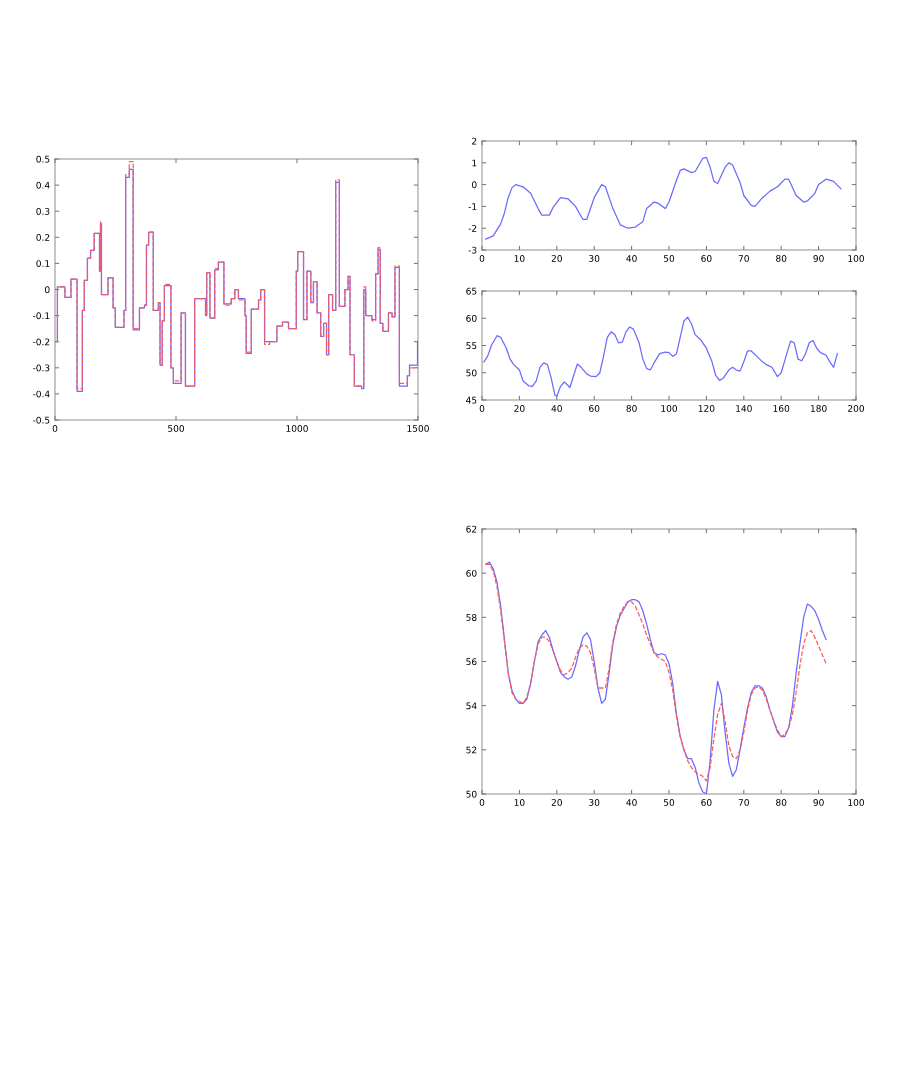  I want to click on x-tick-label: 160, so click(781, 408).